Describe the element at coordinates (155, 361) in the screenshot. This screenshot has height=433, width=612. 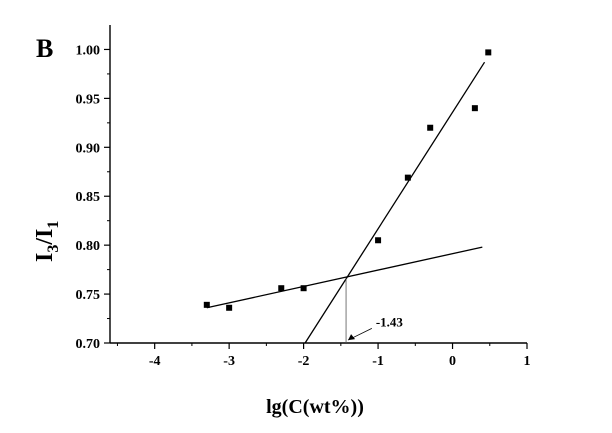
I see `x-tick-label: -4` at that location.